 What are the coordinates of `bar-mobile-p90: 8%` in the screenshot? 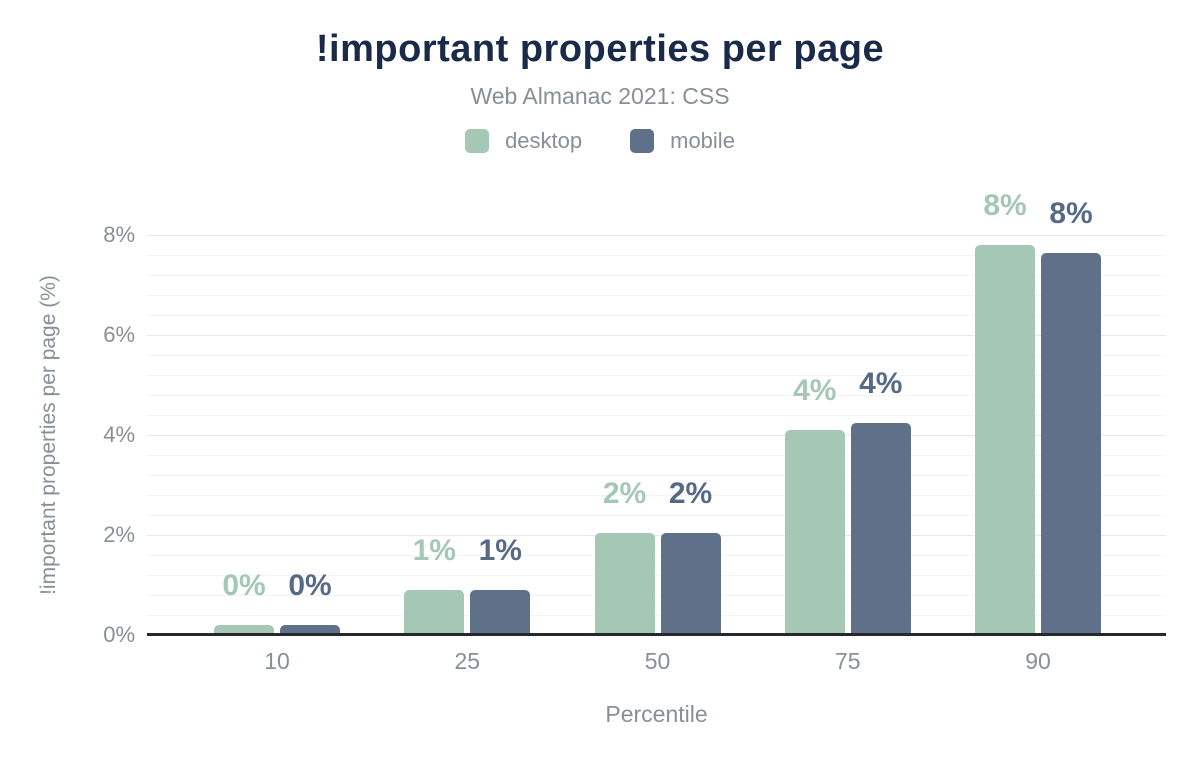 It's located at (1071, 416).